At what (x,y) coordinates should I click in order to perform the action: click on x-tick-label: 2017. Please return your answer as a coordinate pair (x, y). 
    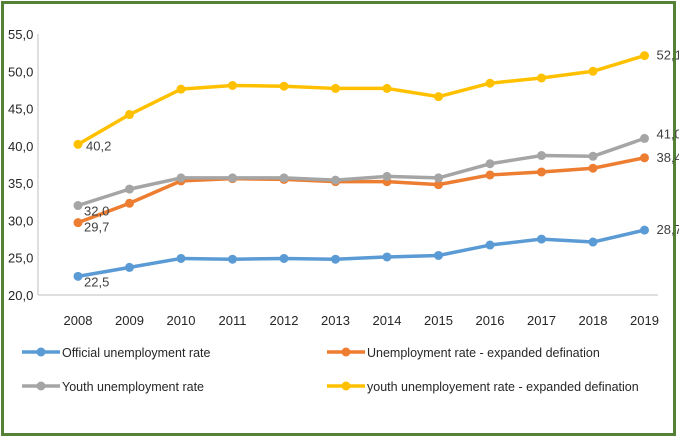
    Looking at the image, I should click on (541, 320).